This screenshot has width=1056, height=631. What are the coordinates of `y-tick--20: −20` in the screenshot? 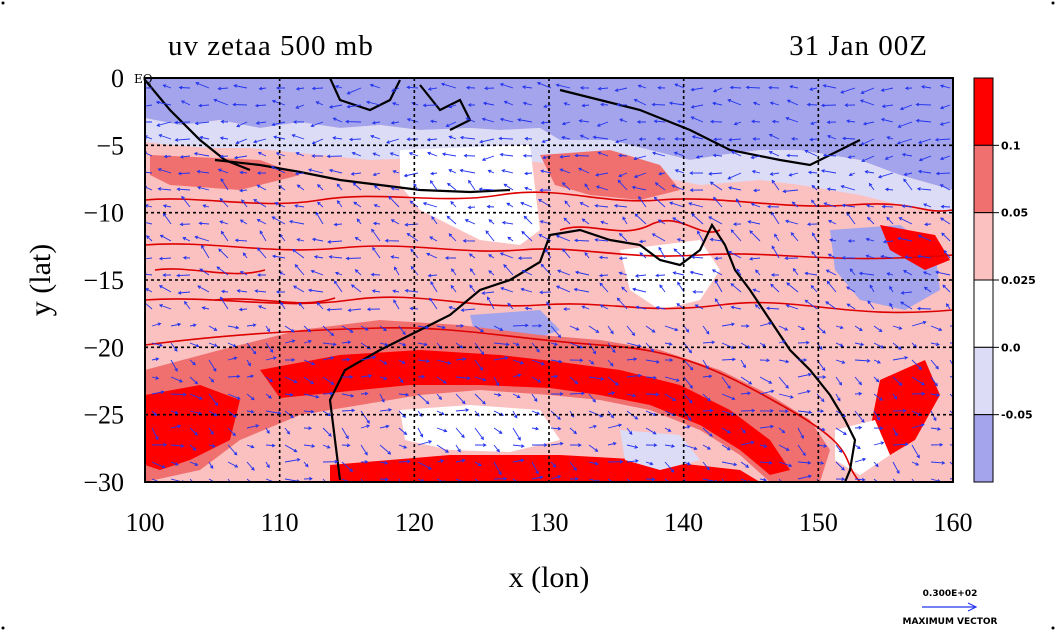 It's located at (103, 347).